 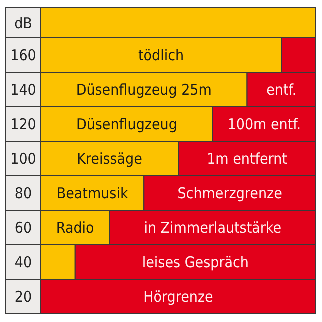 I want to click on annotation: Hörgrenze, so click(x=179, y=297).